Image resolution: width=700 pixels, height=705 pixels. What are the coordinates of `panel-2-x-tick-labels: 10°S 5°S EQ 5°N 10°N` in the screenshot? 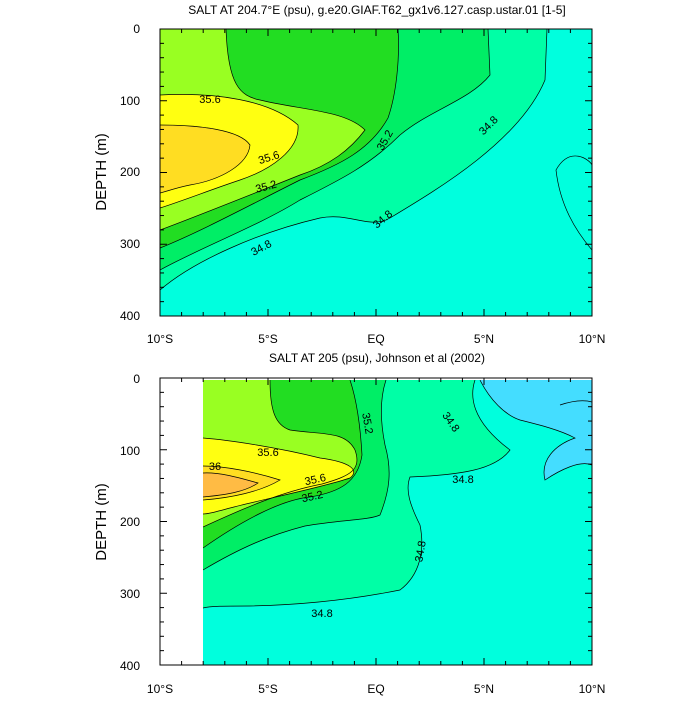 It's located at (376, 689).